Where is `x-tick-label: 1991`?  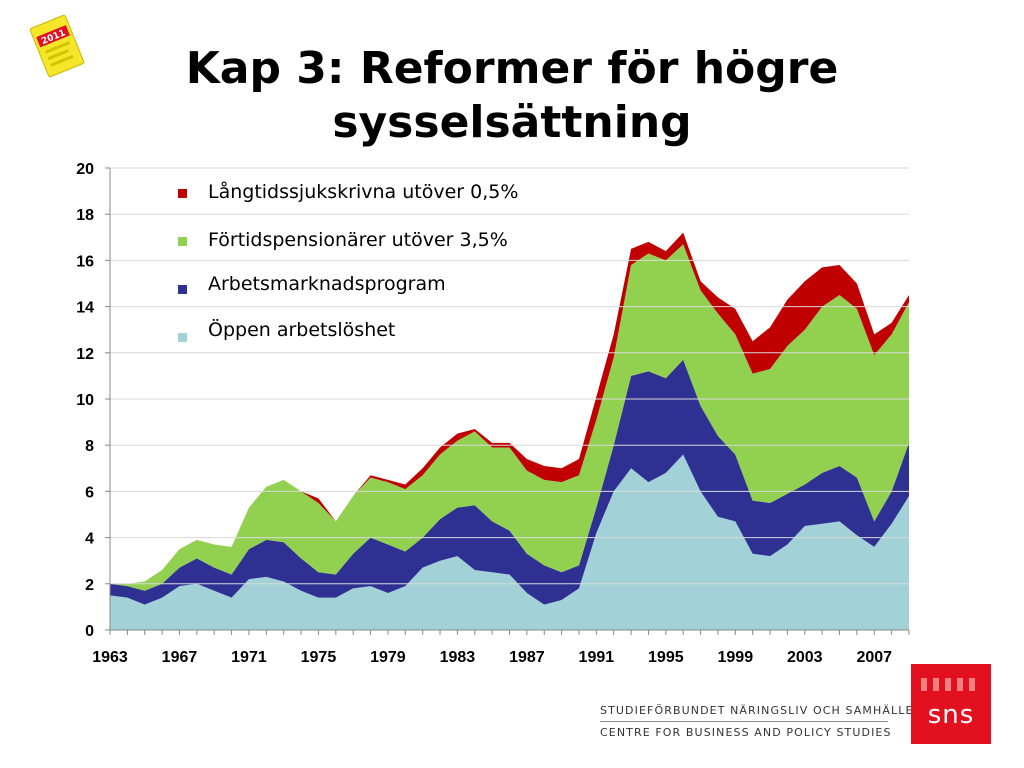 x-tick-label: 1991 is located at coordinates (597, 657).